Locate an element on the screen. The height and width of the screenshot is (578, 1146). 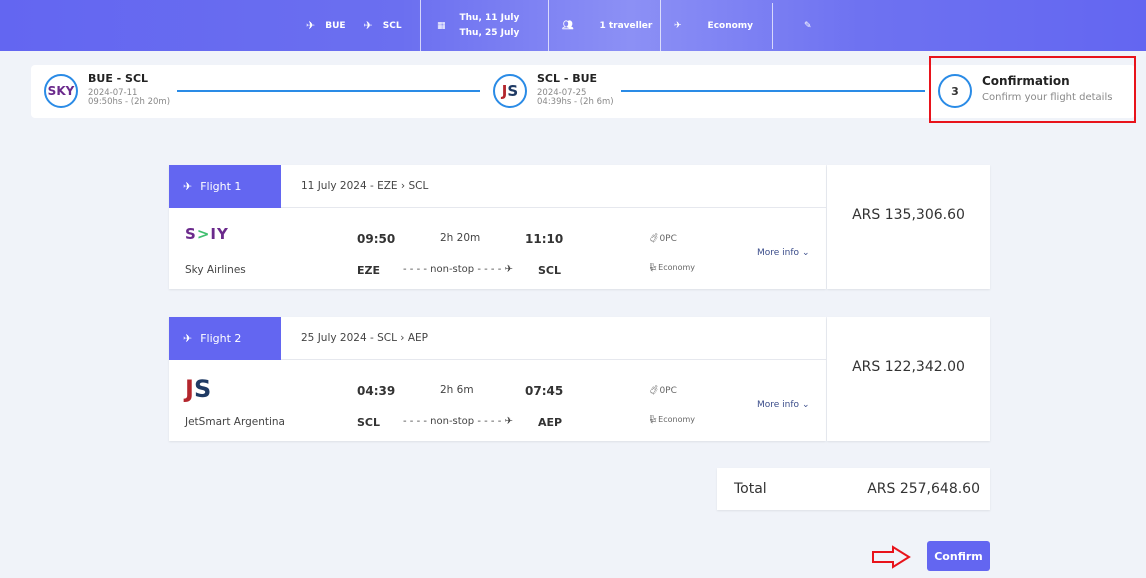
total-label: Total is located at coordinates (750, 489).